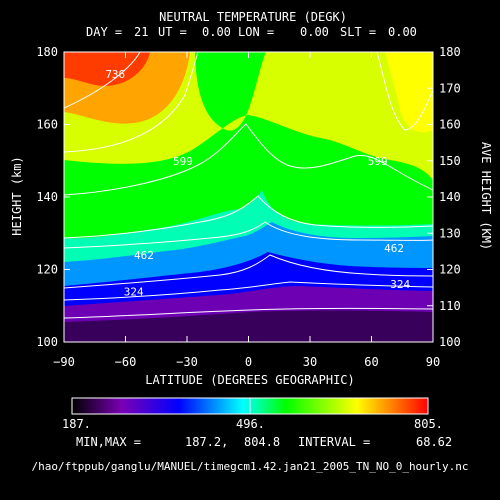 This screenshot has width=500, height=500. I want to click on day-value: 21, so click(141, 32).